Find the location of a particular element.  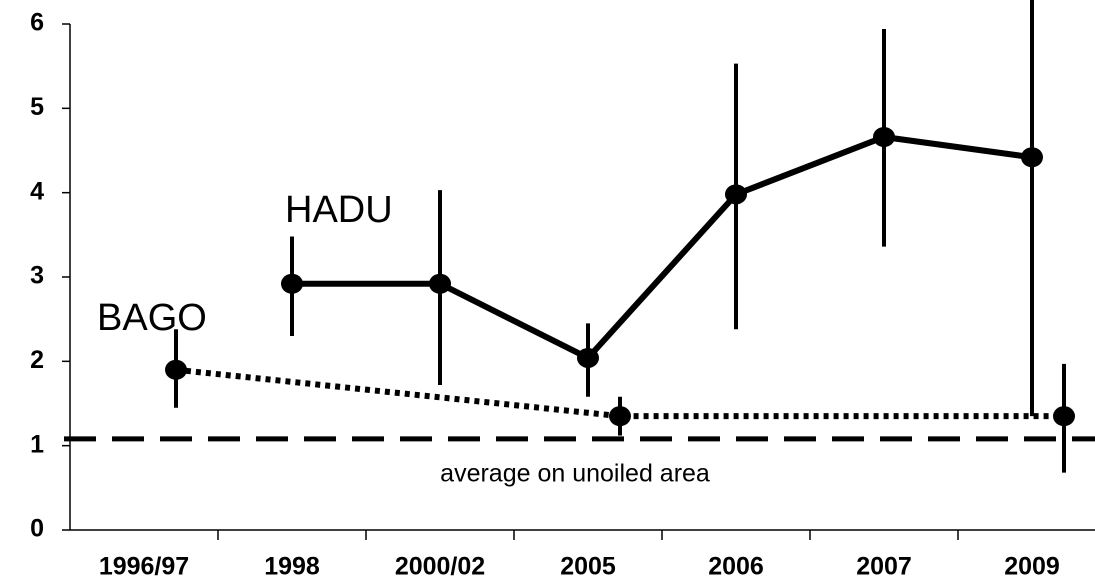

y-tick-label: 6 is located at coordinates (37, 23).